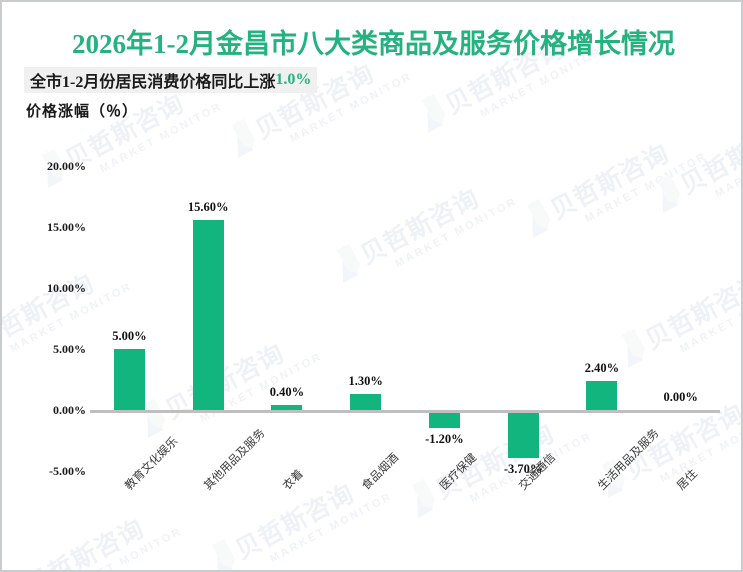 This screenshot has width=743, height=572. What do you see at coordinates (380, 472) in the screenshot?
I see `x-axis-category-label: 食品烟酒` at bounding box center [380, 472].